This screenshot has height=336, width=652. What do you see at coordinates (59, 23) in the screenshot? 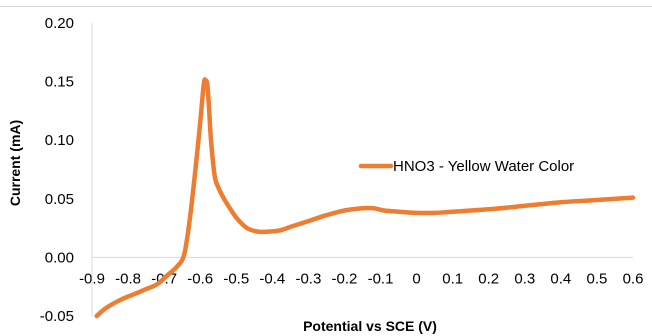
I see `y-tick-label: 0.20` at bounding box center [59, 23].